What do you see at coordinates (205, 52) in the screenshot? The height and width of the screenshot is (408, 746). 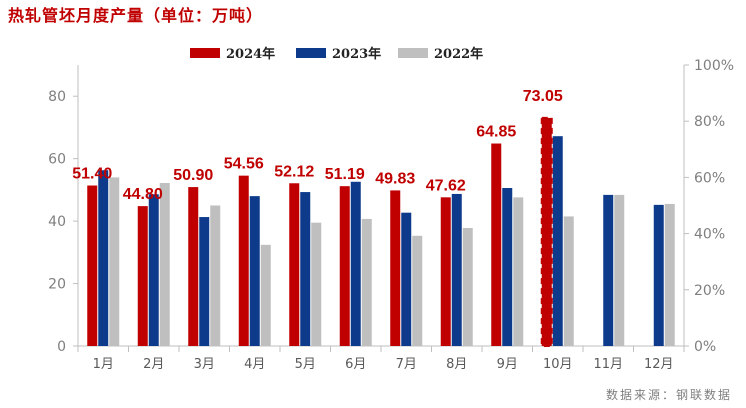 I see `legend-swatch-2024` at bounding box center [205, 52].